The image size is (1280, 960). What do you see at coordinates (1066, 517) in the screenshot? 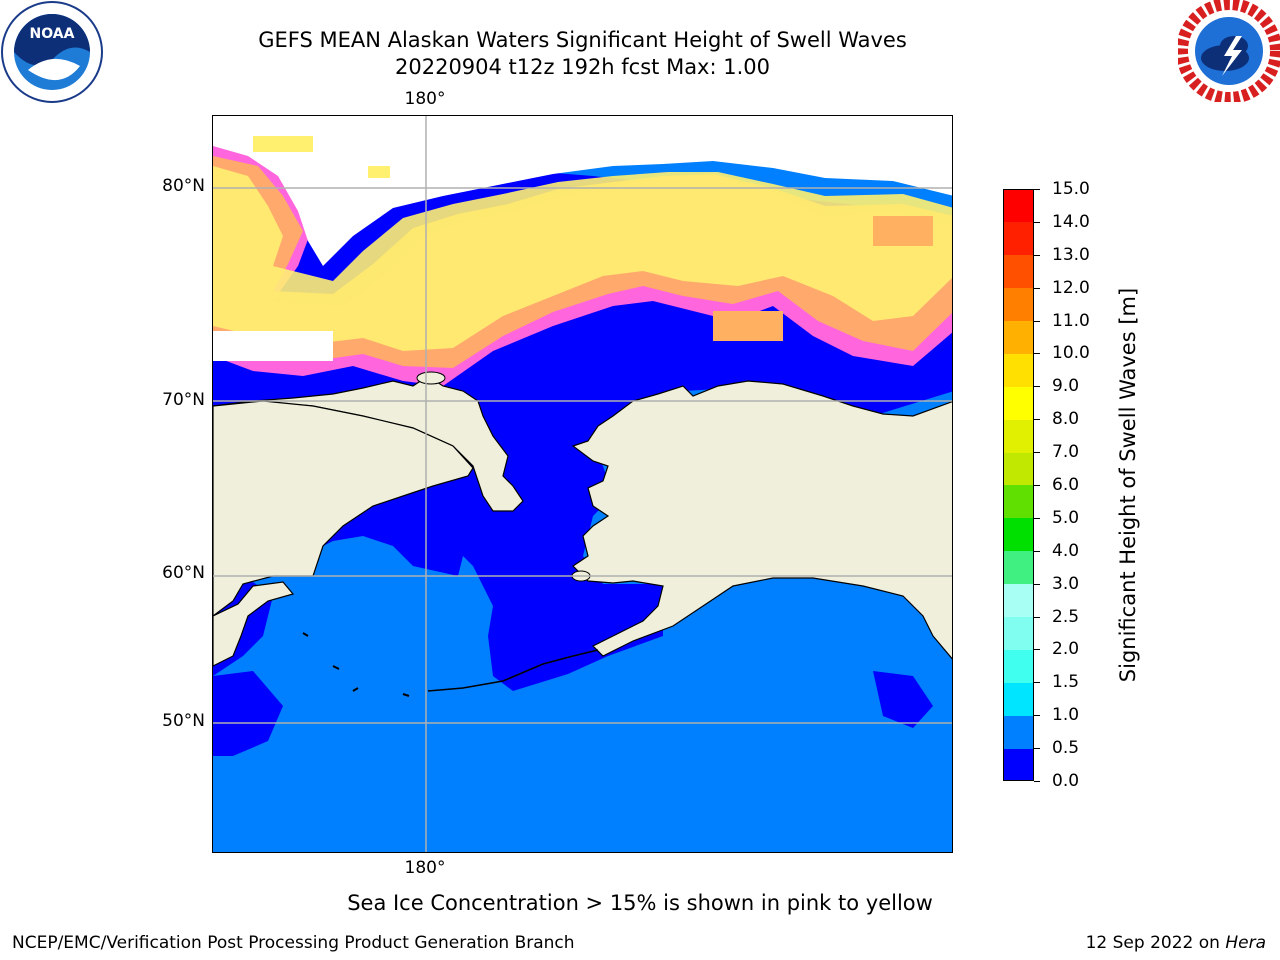
I see `colorbar-tick-label: 5.0` at bounding box center [1066, 517].